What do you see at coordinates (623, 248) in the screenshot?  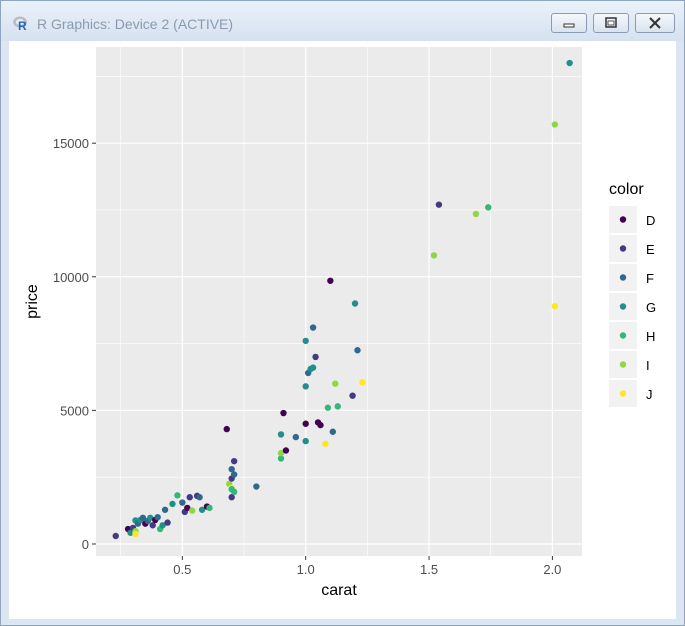 I see `legend-key-e` at bounding box center [623, 248].